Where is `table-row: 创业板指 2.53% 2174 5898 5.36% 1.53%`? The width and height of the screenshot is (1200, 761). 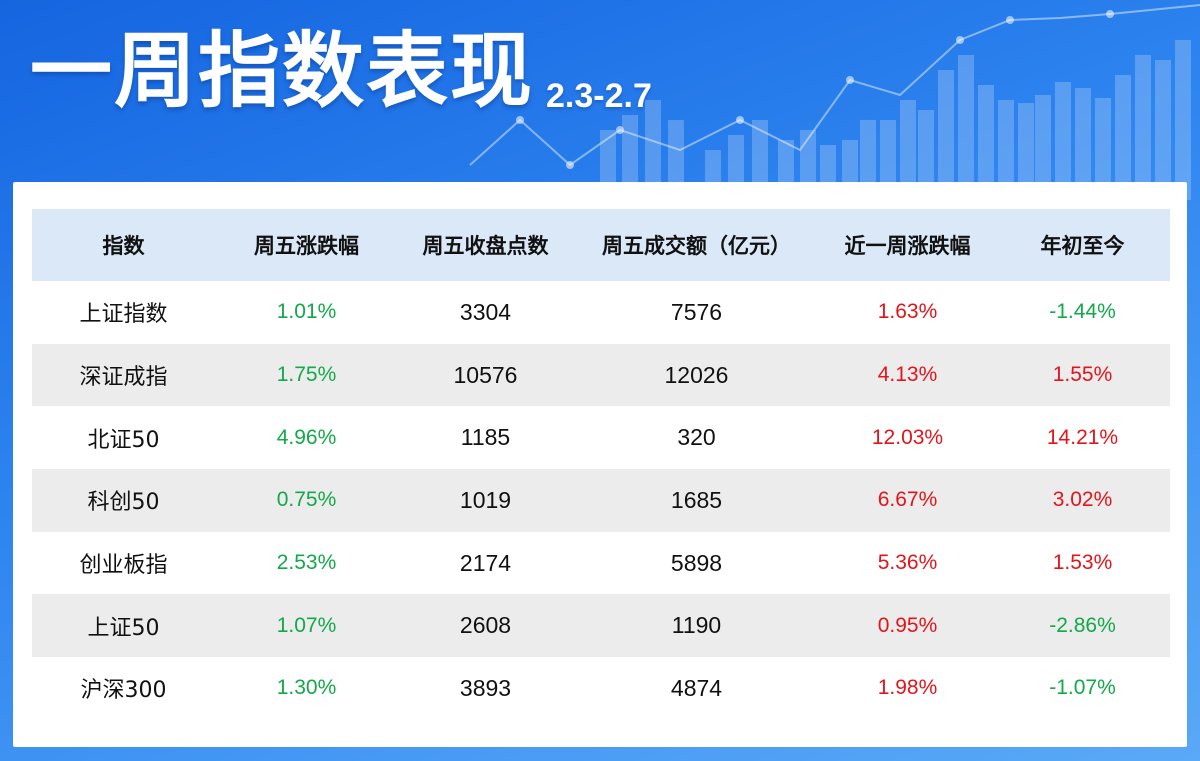 table-row: 创业板指 2.53% 2174 5898 5.36% 1.53% is located at coordinates (601, 563).